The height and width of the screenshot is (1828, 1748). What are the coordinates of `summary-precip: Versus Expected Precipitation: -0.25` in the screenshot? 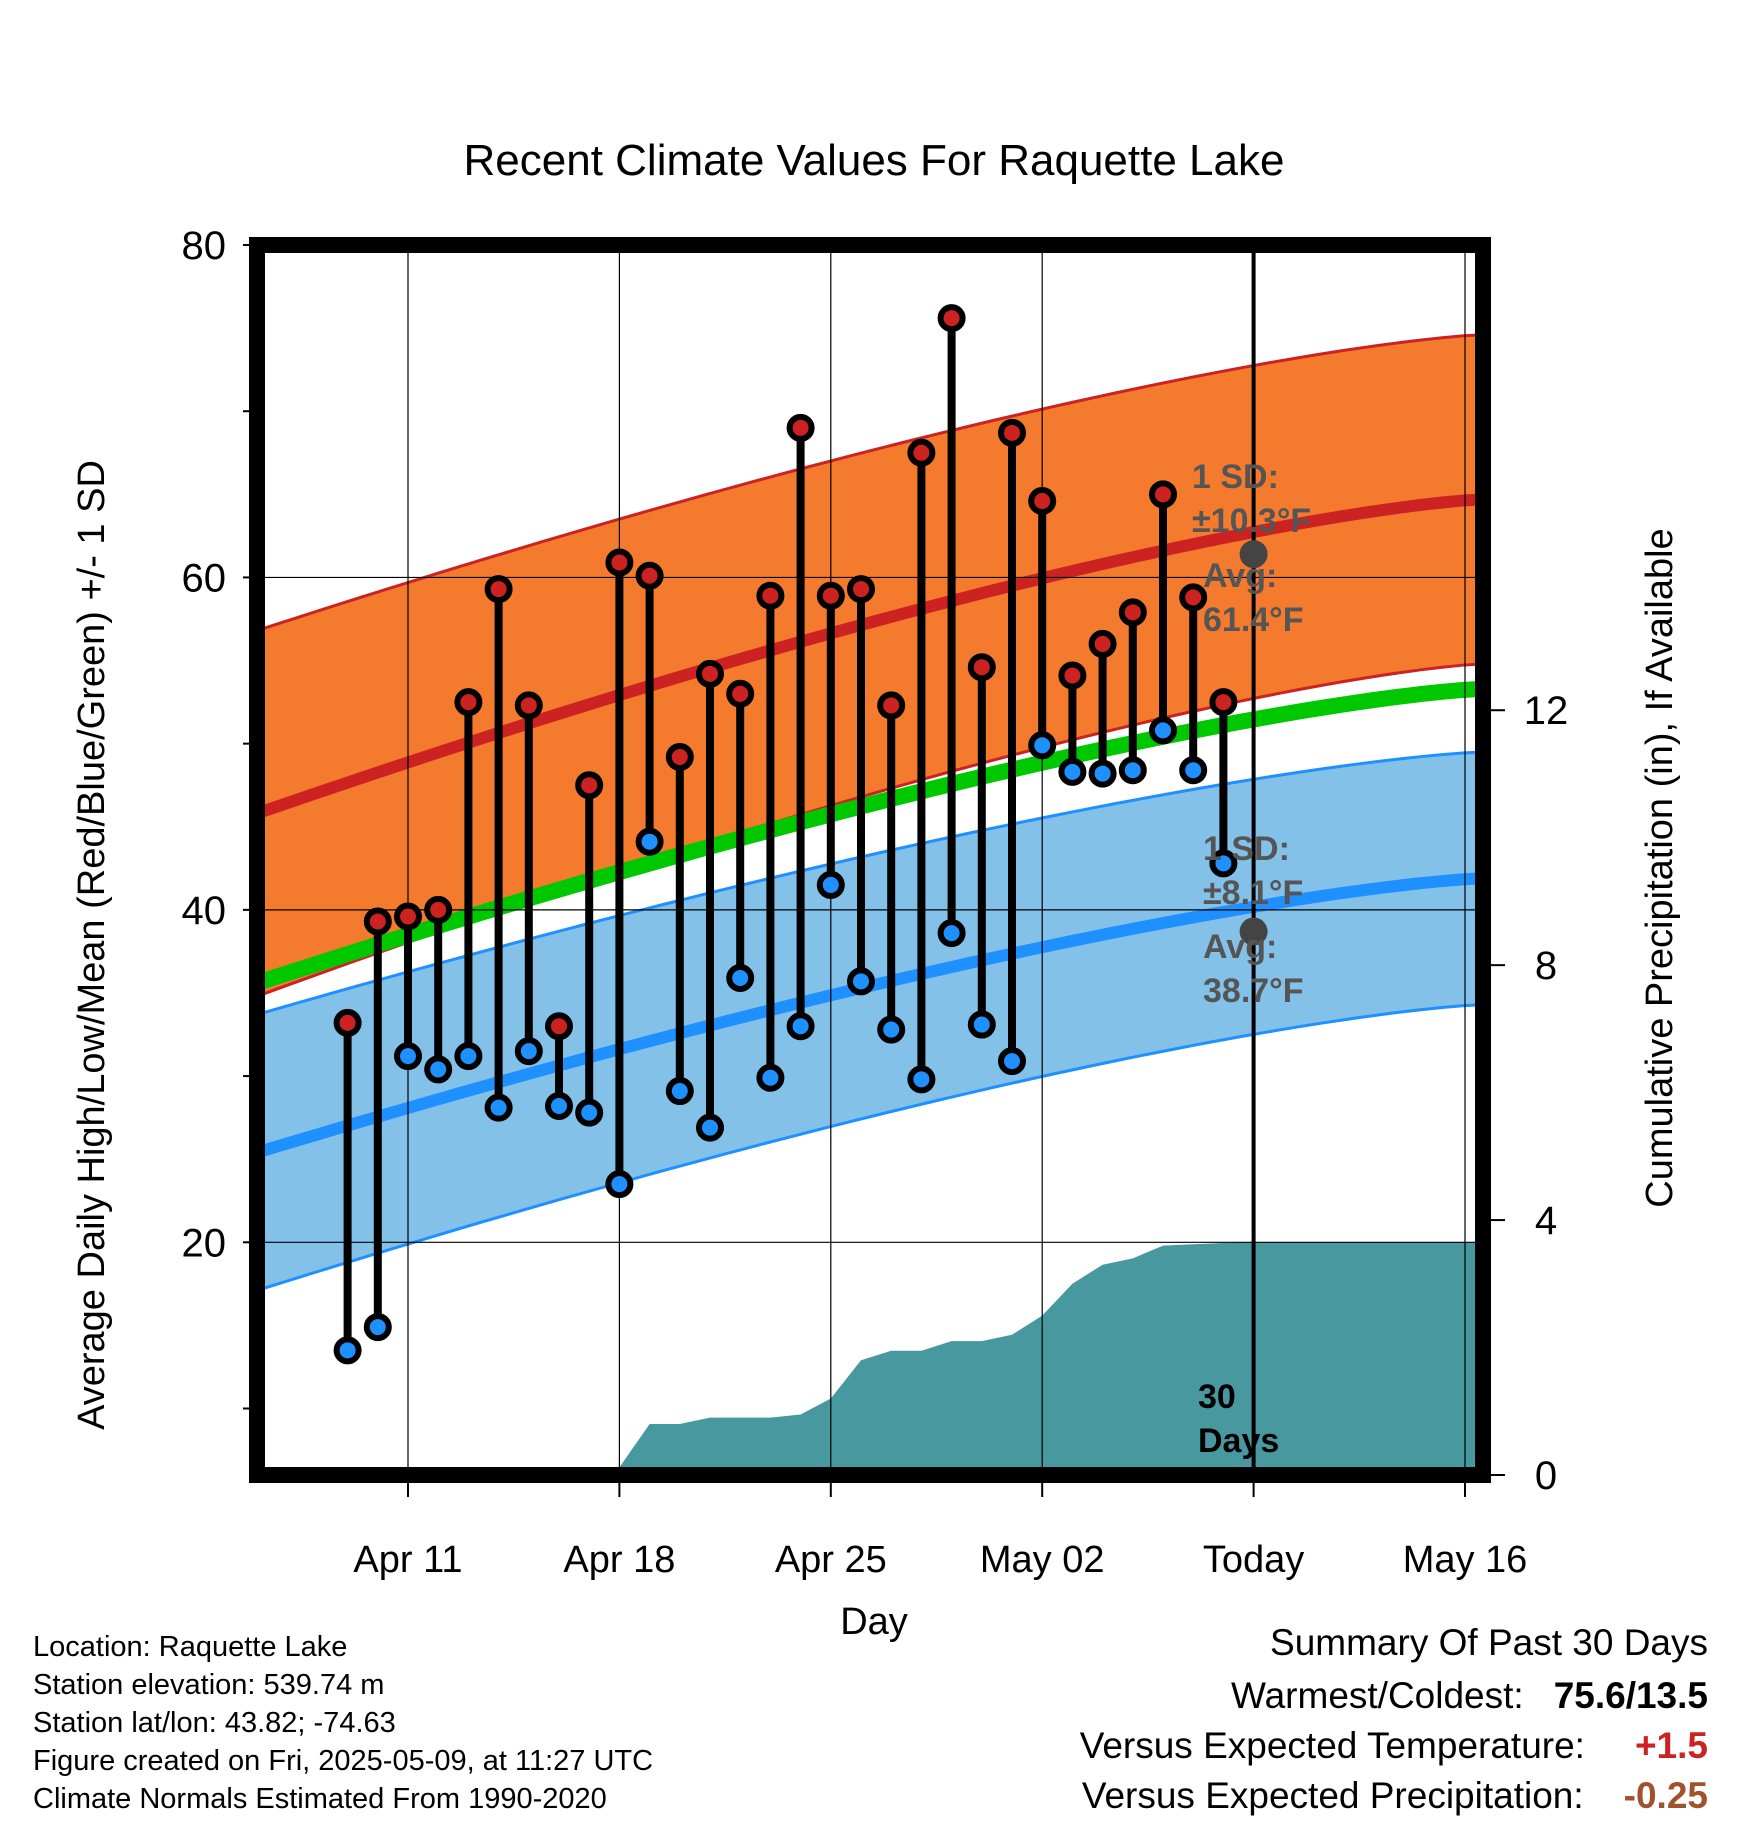 It's located at (1395, 1796).